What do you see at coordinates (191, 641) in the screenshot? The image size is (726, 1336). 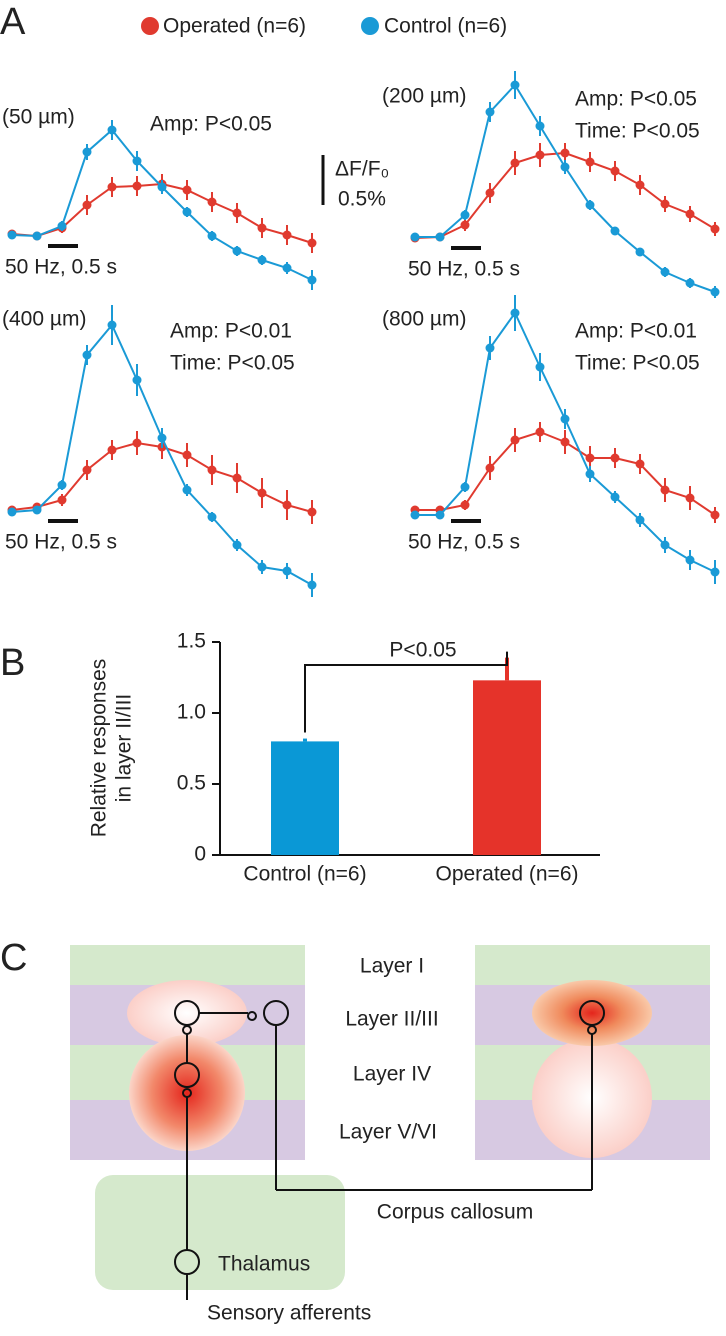 I see `y-tick-label: 1.5` at bounding box center [191, 641].